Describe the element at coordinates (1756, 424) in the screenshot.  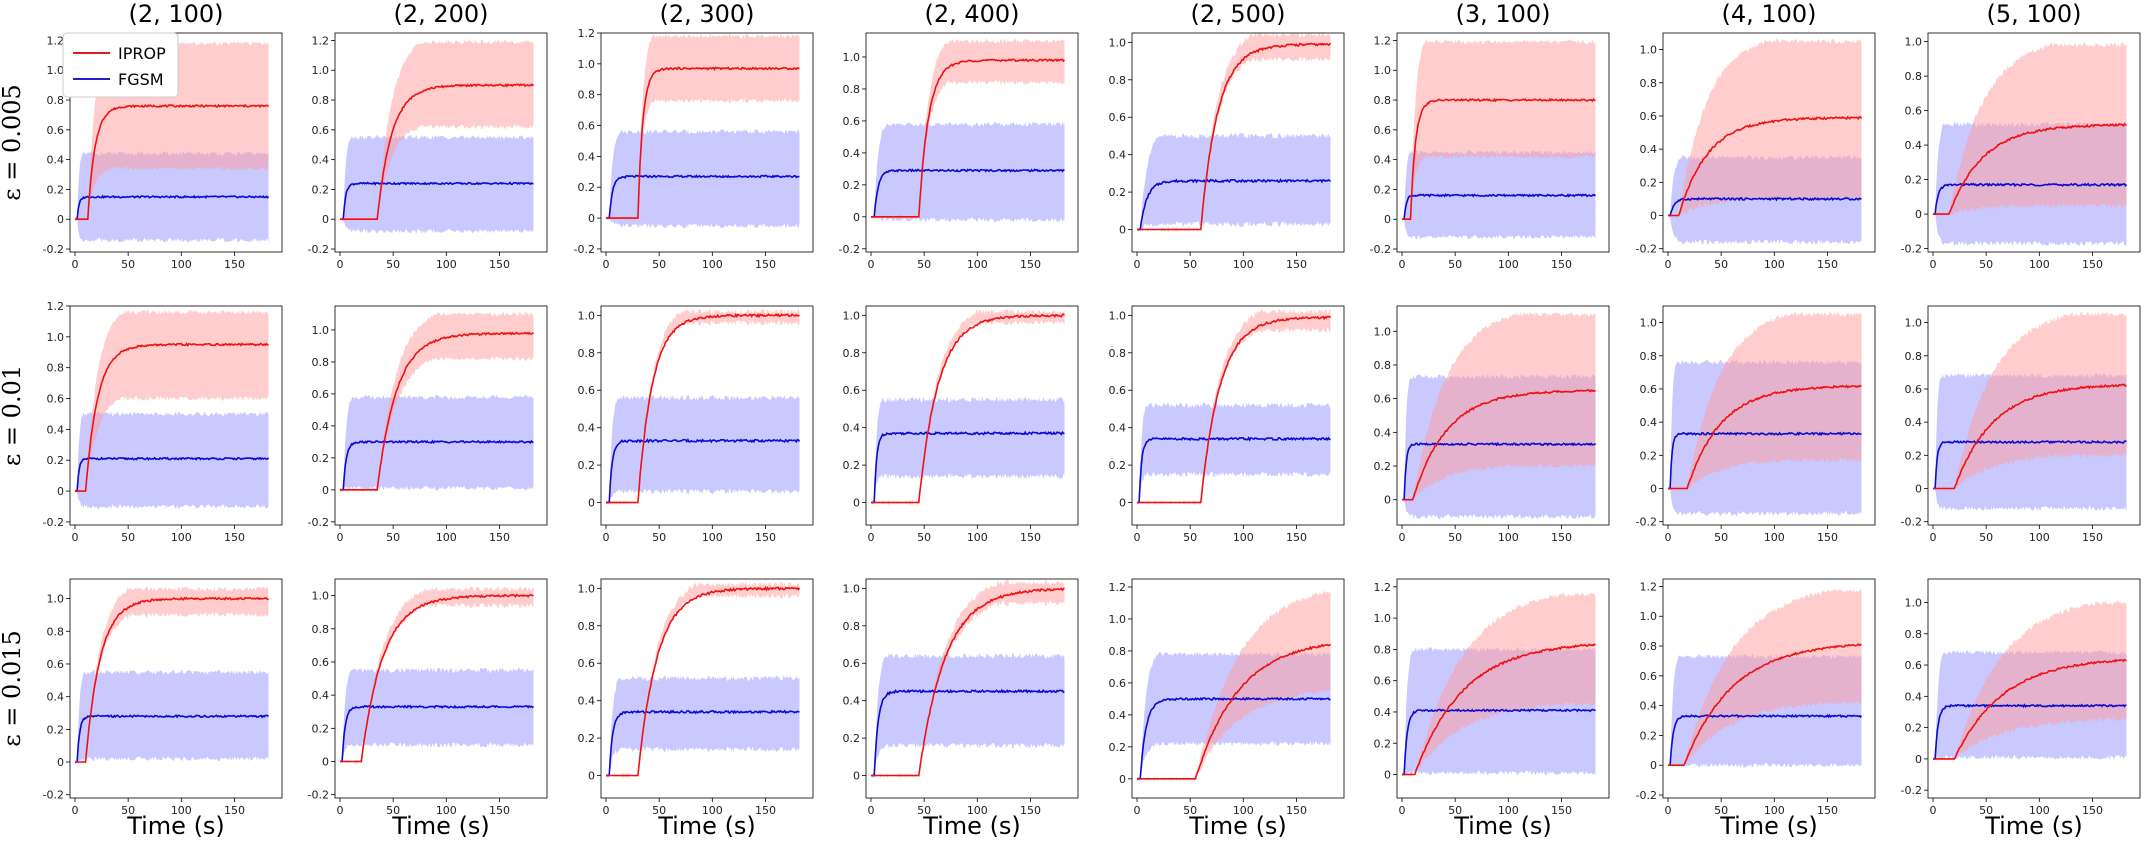
I see `subplot-r1-c6: 0 50 100 150 -0.2 0 0.2 0.4 0.6 0.8 1.0` at that location.